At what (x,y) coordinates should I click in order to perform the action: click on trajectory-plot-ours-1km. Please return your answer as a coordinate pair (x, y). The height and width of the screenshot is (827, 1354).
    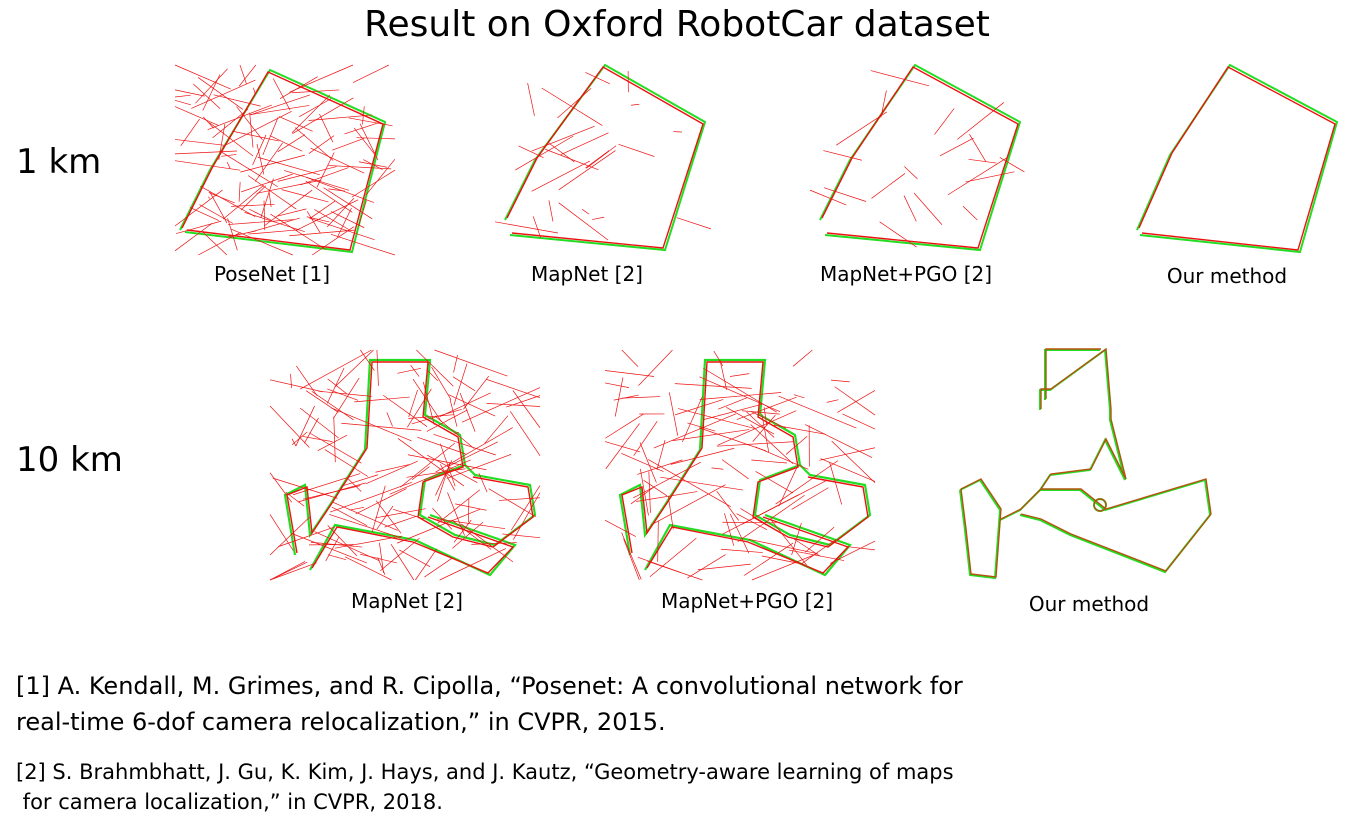
    Looking at the image, I should click on (1237, 158).